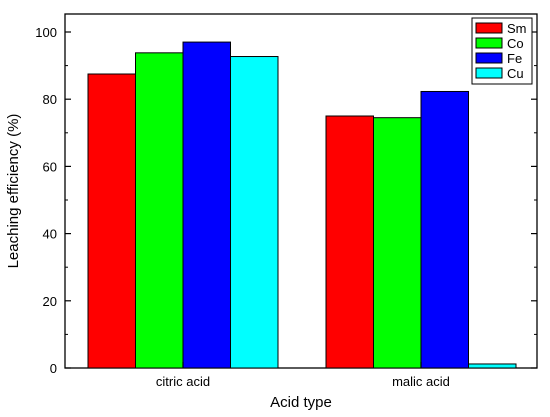  Describe the element at coordinates (50, 301) in the screenshot. I see `y-tick-label: 20` at that location.